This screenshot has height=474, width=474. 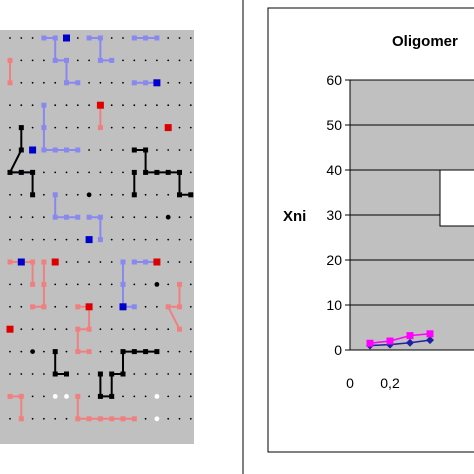 I want to click on red-site, so click(x=89, y=307).